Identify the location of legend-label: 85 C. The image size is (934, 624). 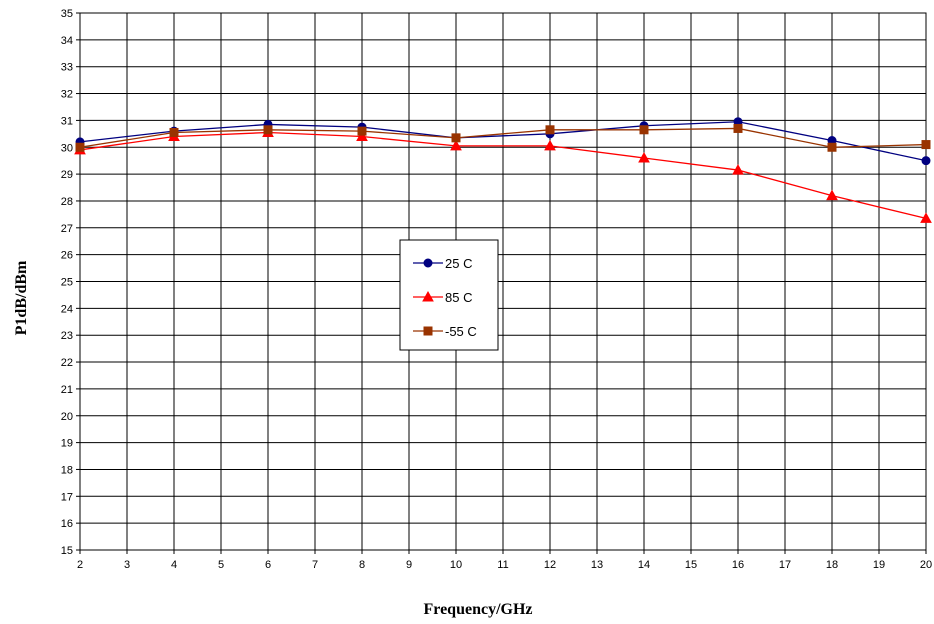
(458, 297).